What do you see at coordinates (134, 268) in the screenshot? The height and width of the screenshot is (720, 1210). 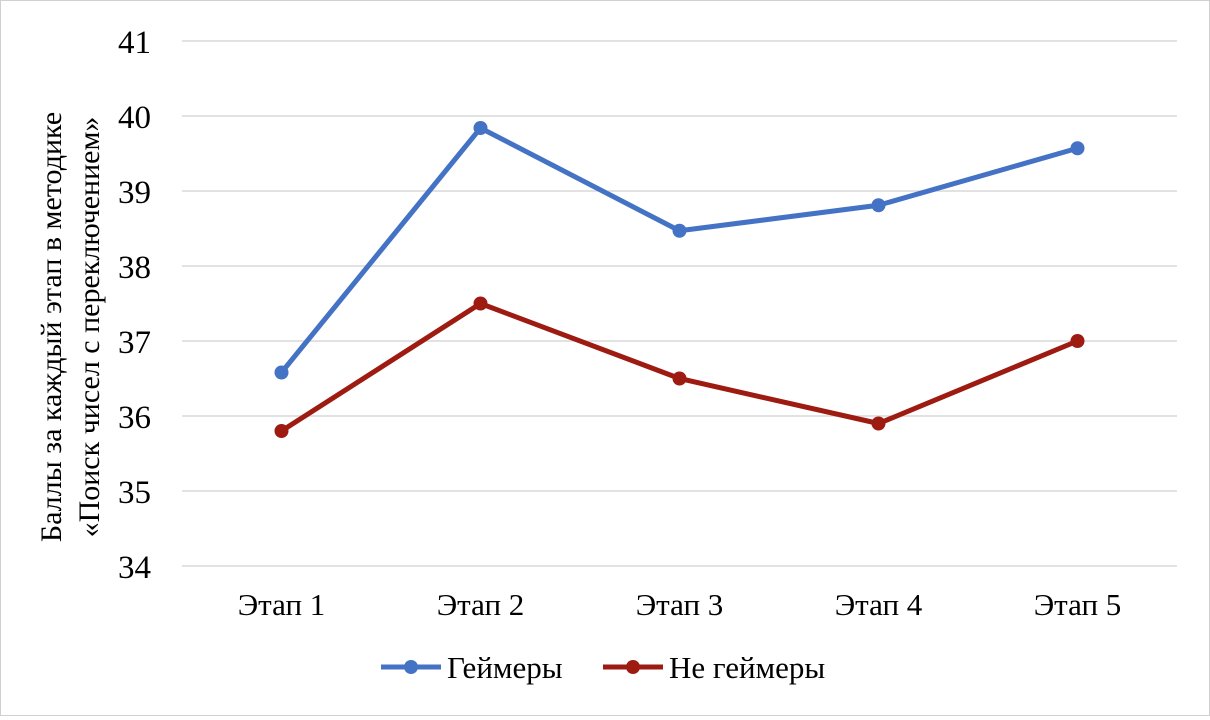 I see `y-tick-label: 38` at bounding box center [134, 268].